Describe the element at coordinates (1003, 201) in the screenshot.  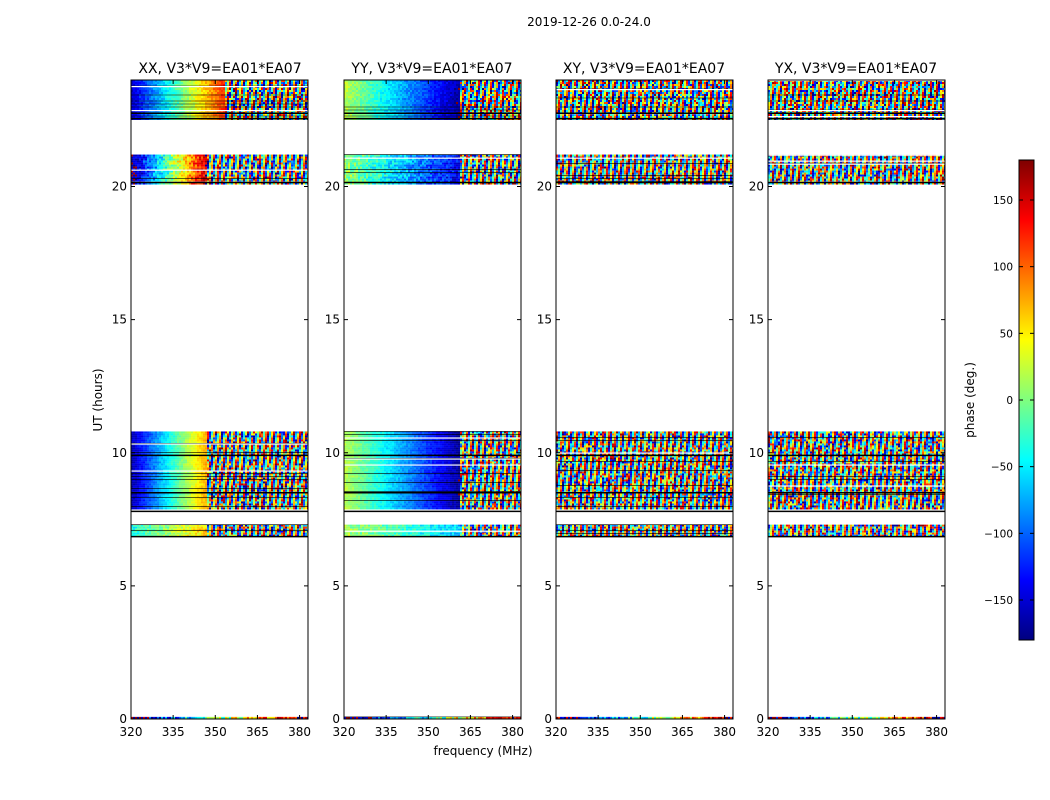
I see `colorbar-tick-label: 150` at that location.